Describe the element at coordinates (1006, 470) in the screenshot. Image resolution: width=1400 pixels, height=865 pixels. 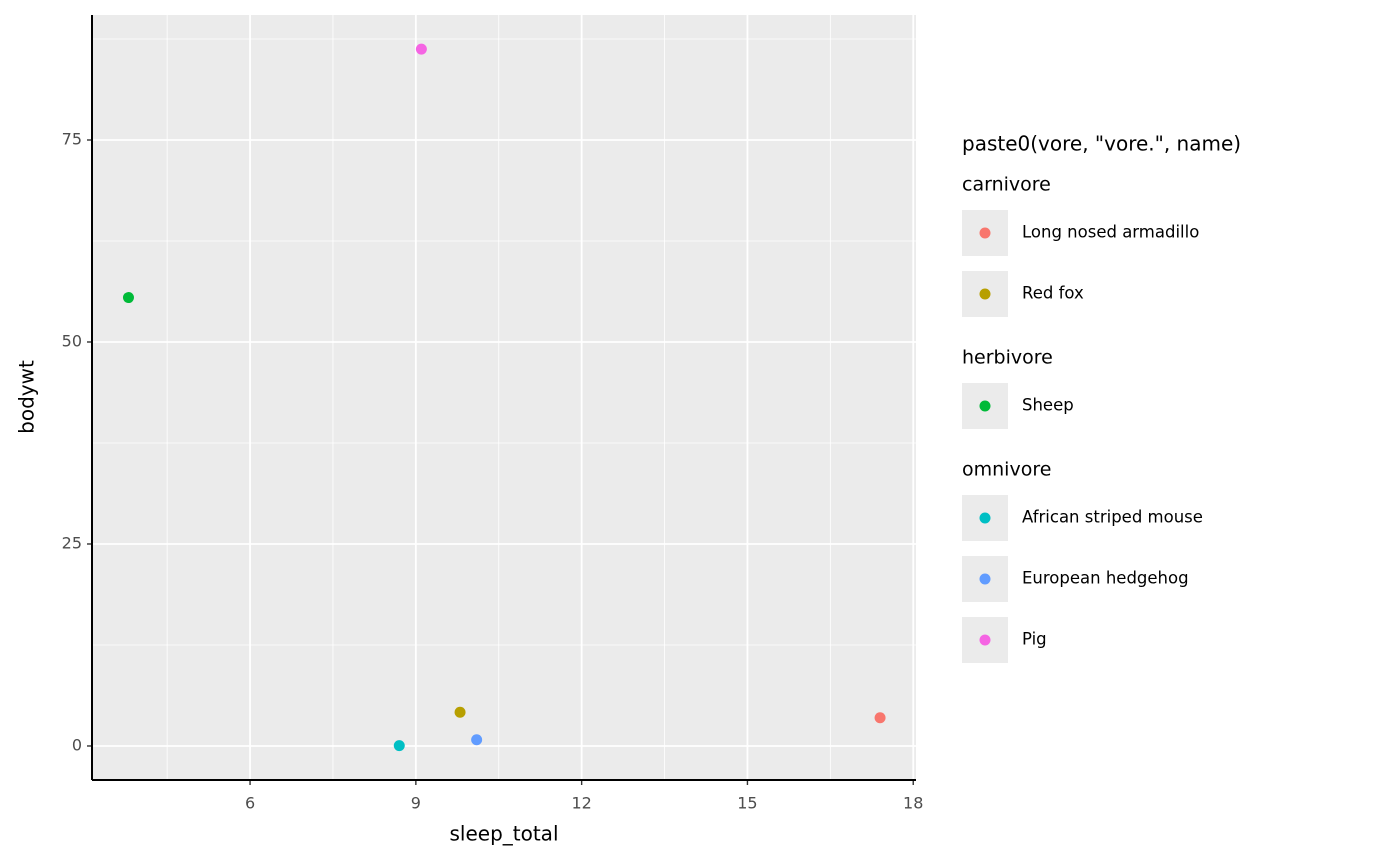
I see `legend-group-title: omnivore` at that location.